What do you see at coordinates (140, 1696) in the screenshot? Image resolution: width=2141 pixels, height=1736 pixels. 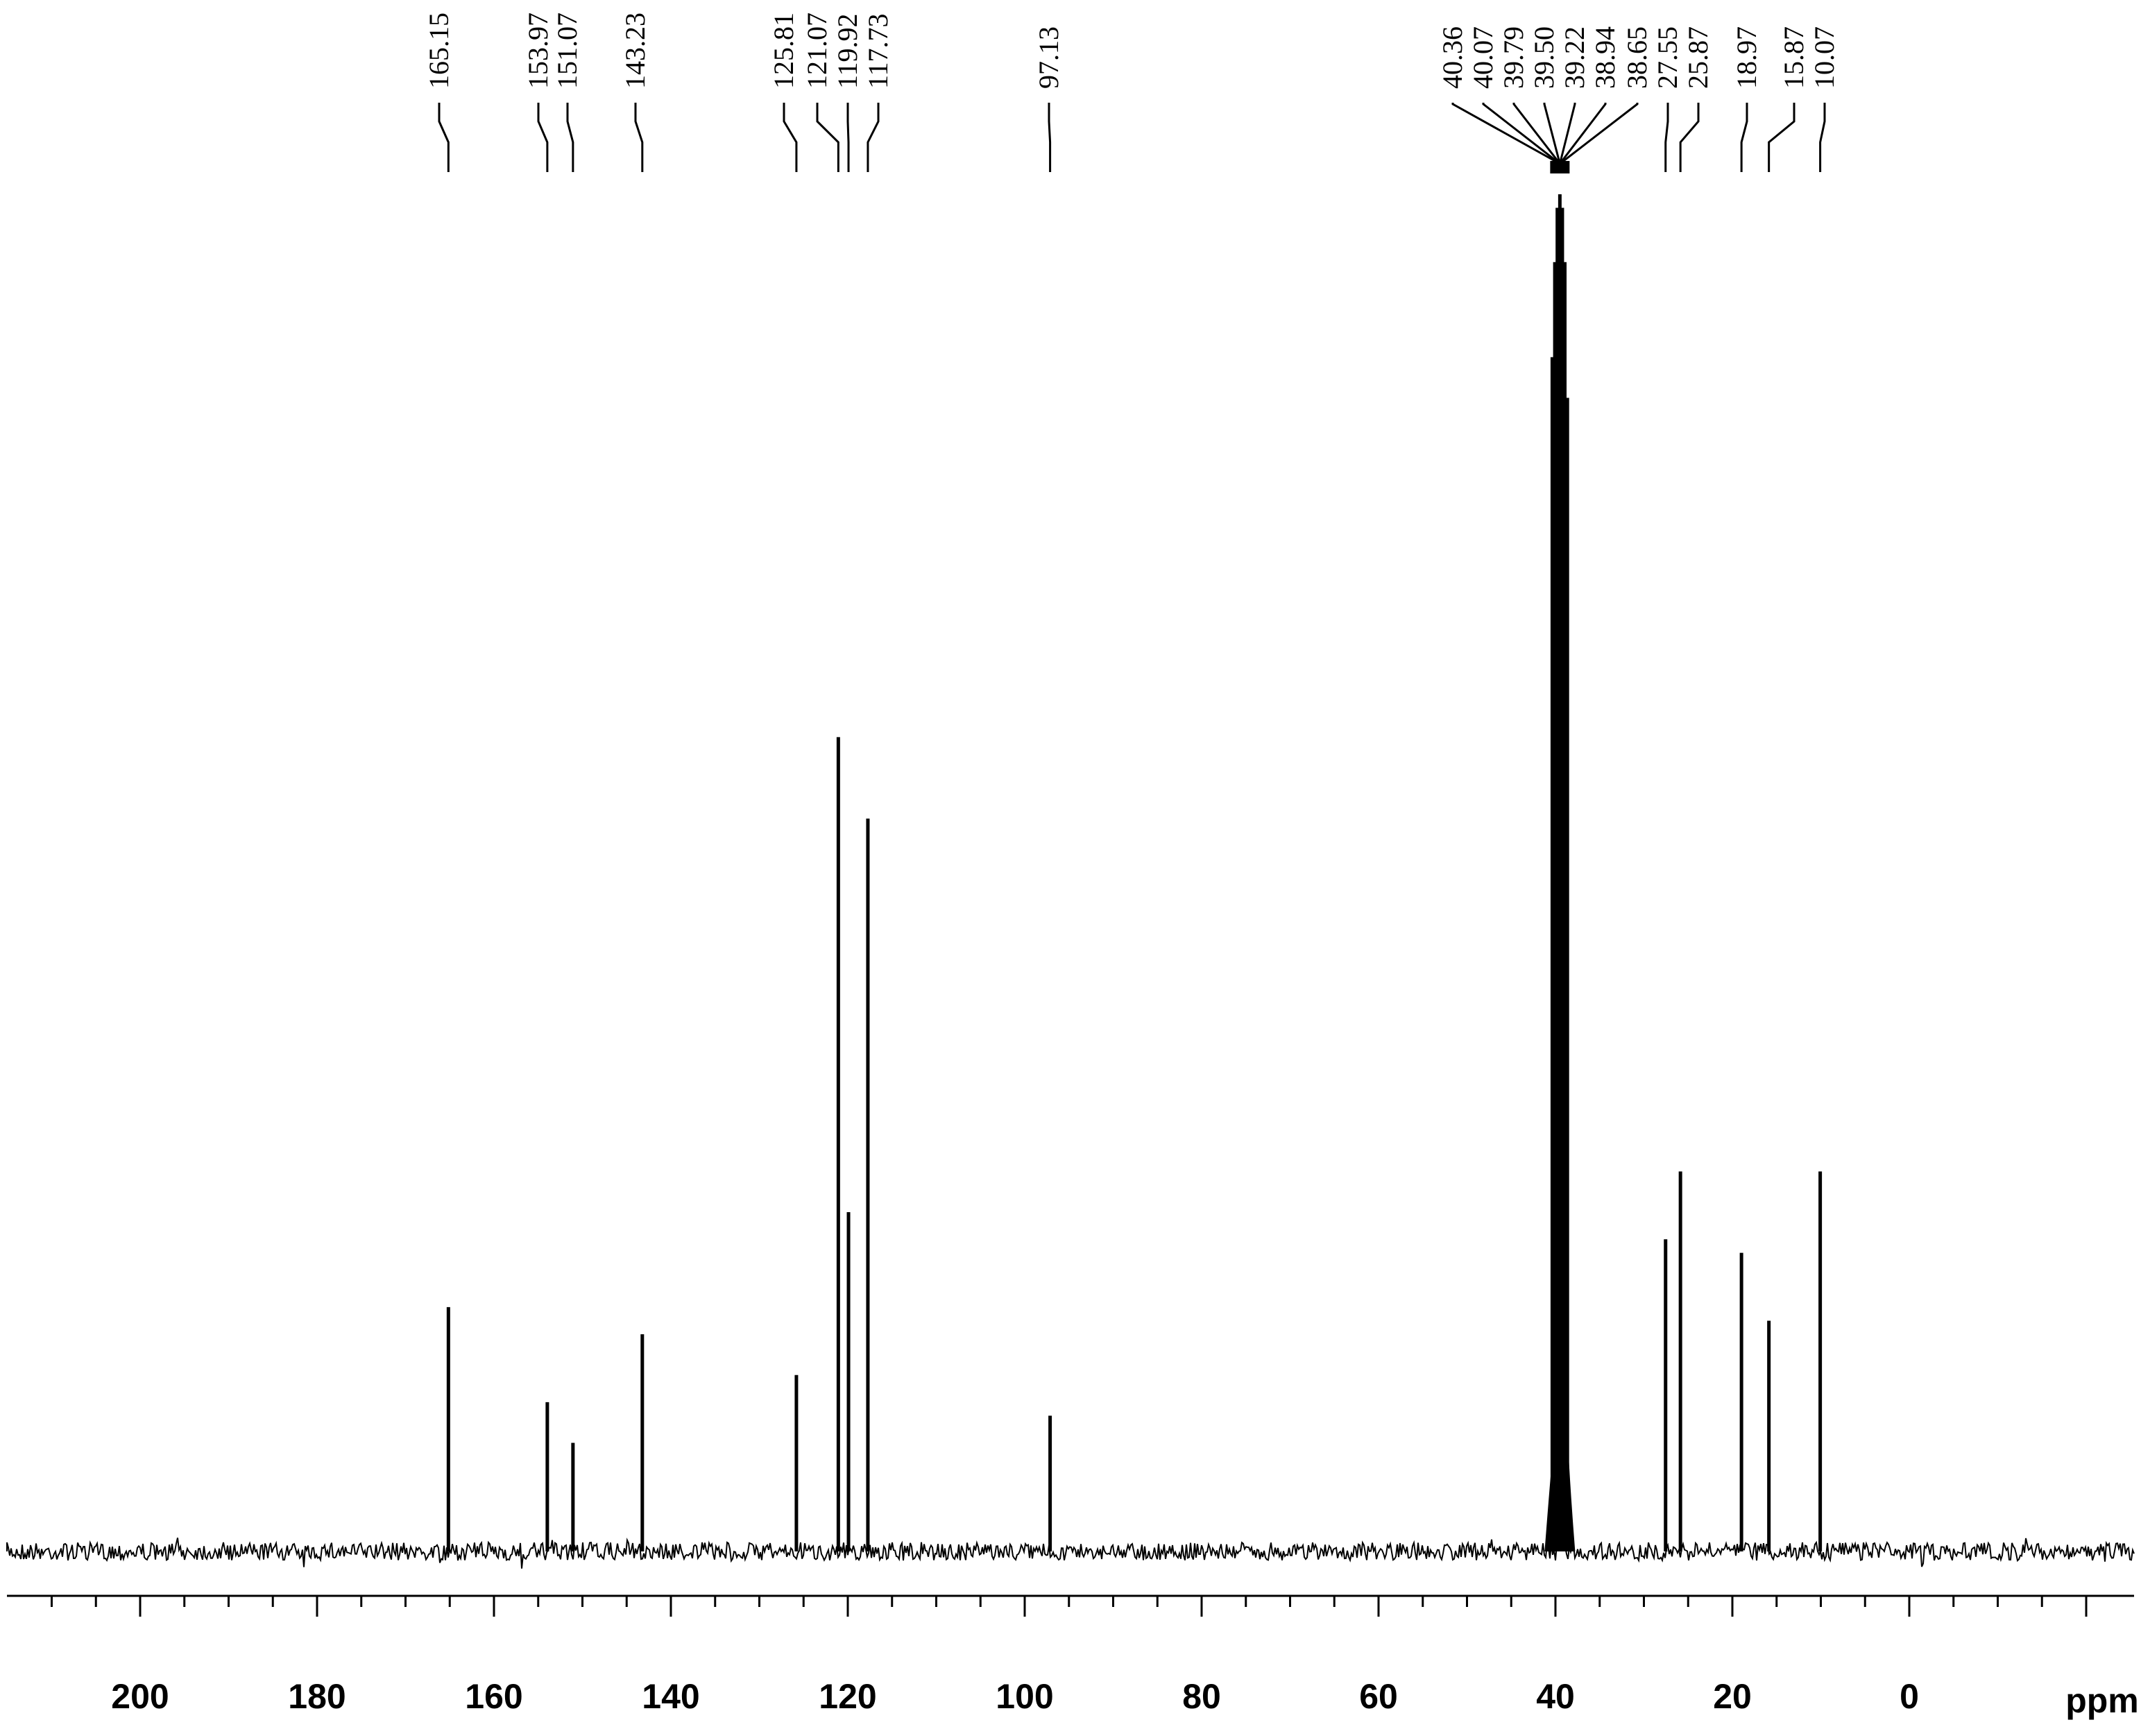 I see `x-tick-label: 200` at bounding box center [140, 1696].